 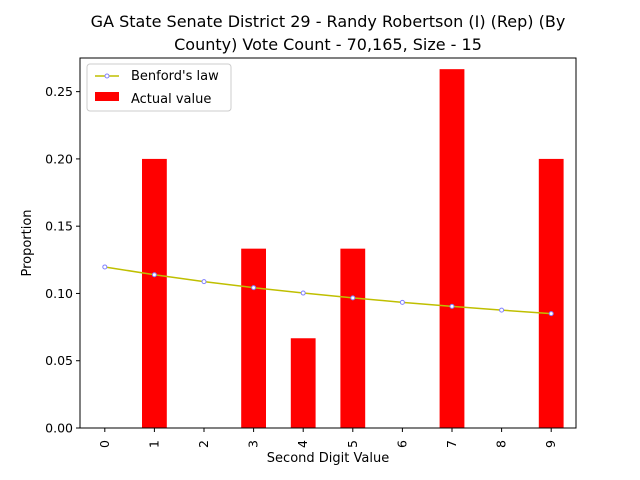 What do you see at coordinates (203, 444) in the screenshot?
I see `x-tick-label: 2` at bounding box center [203, 444].